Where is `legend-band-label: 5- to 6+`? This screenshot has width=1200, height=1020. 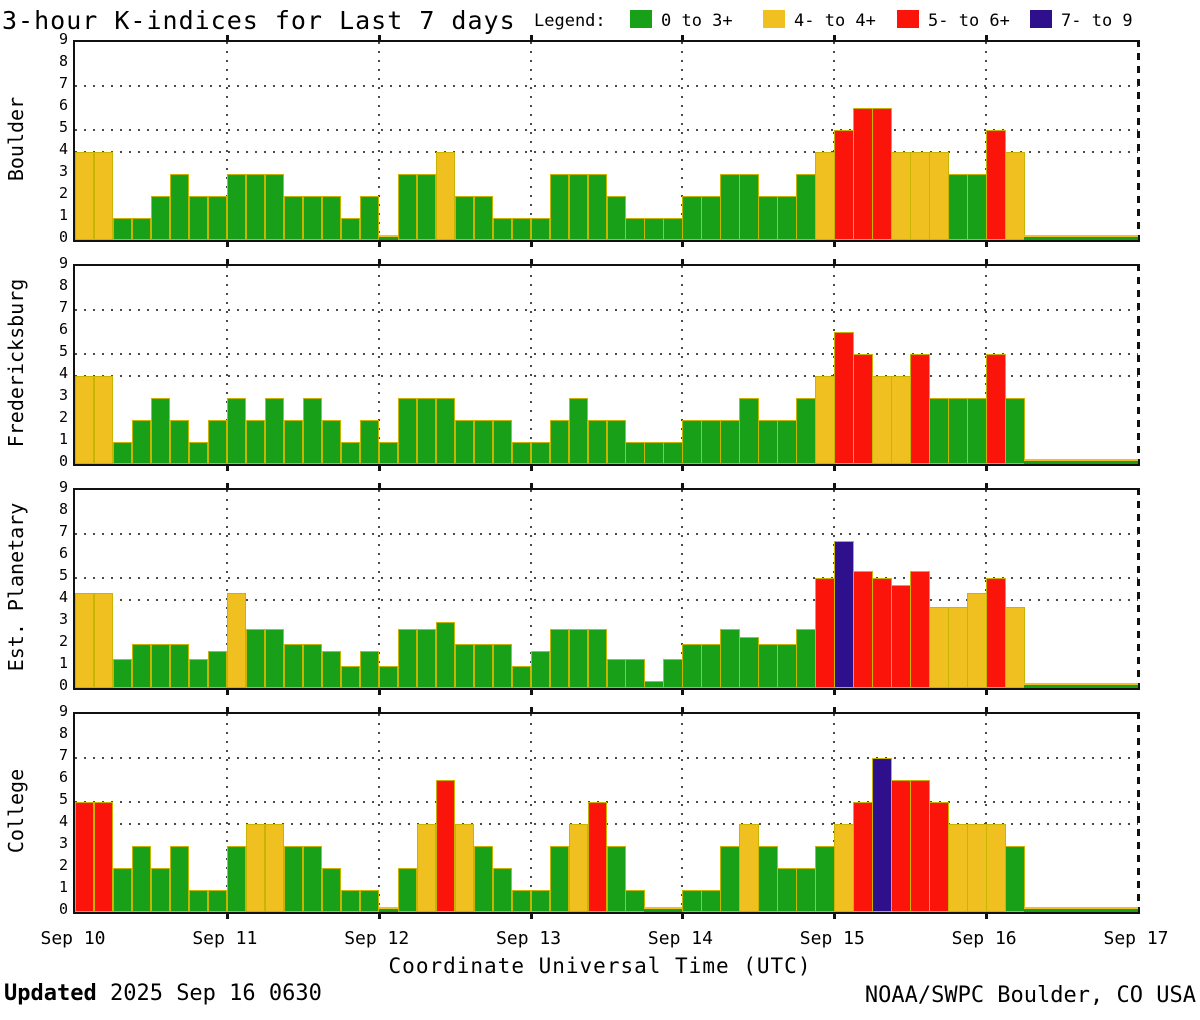
legend-band-label: 5- to 6+ is located at coordinates (969, 21).